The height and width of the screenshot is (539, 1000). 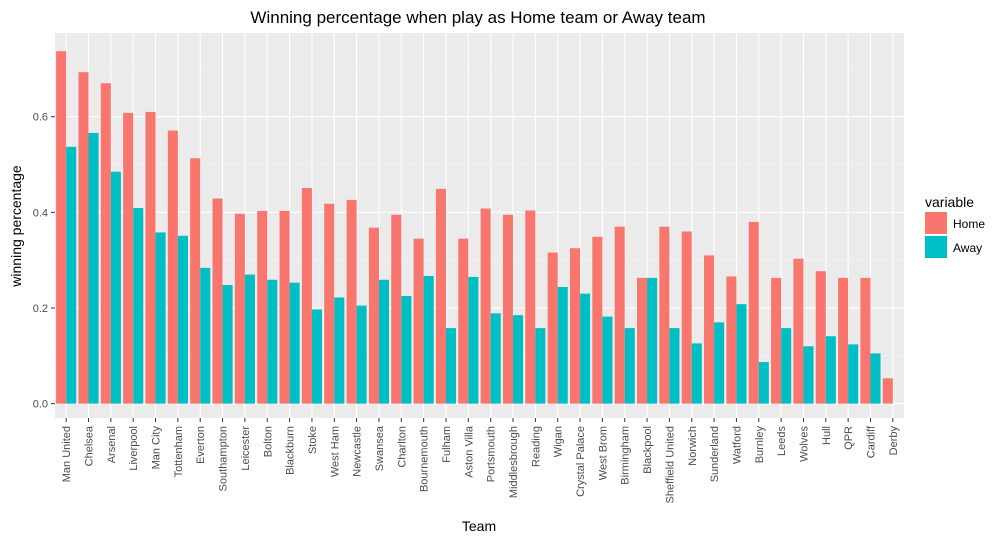 What do you see at coordinates (384, 341) in the screenshot?
I see `bar-away-swansea` at bounding box center [384, 341].